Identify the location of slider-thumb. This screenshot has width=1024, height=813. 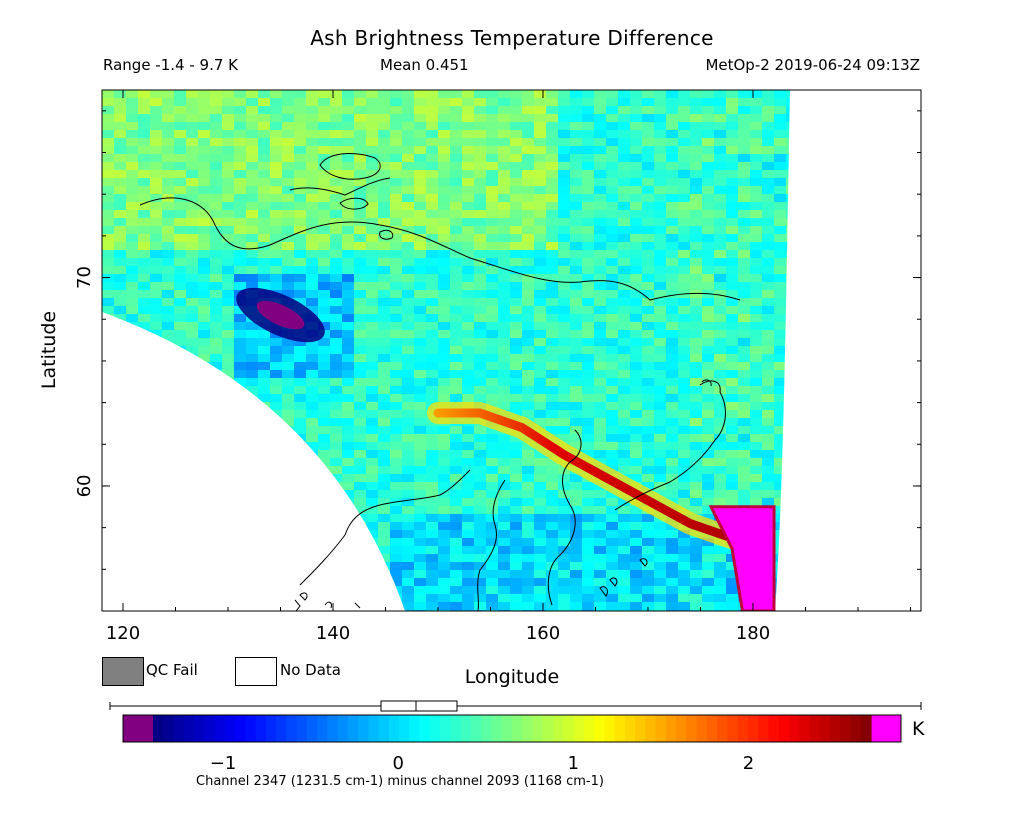
(419, 706).